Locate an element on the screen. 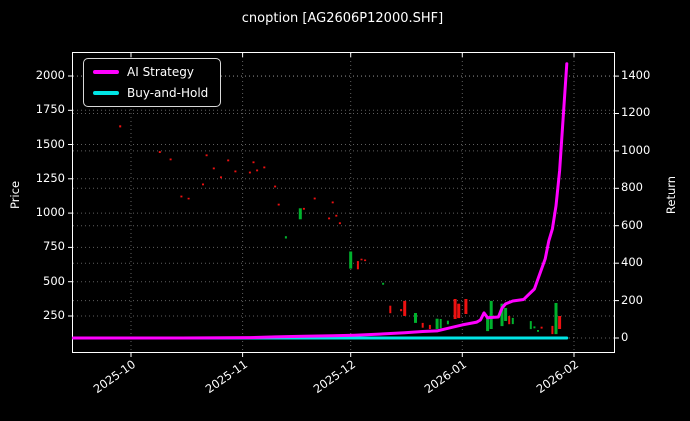 The width and height of the screenshot is (690, 421). y-axis-title-return: Return is located at coordinates (671, 195).